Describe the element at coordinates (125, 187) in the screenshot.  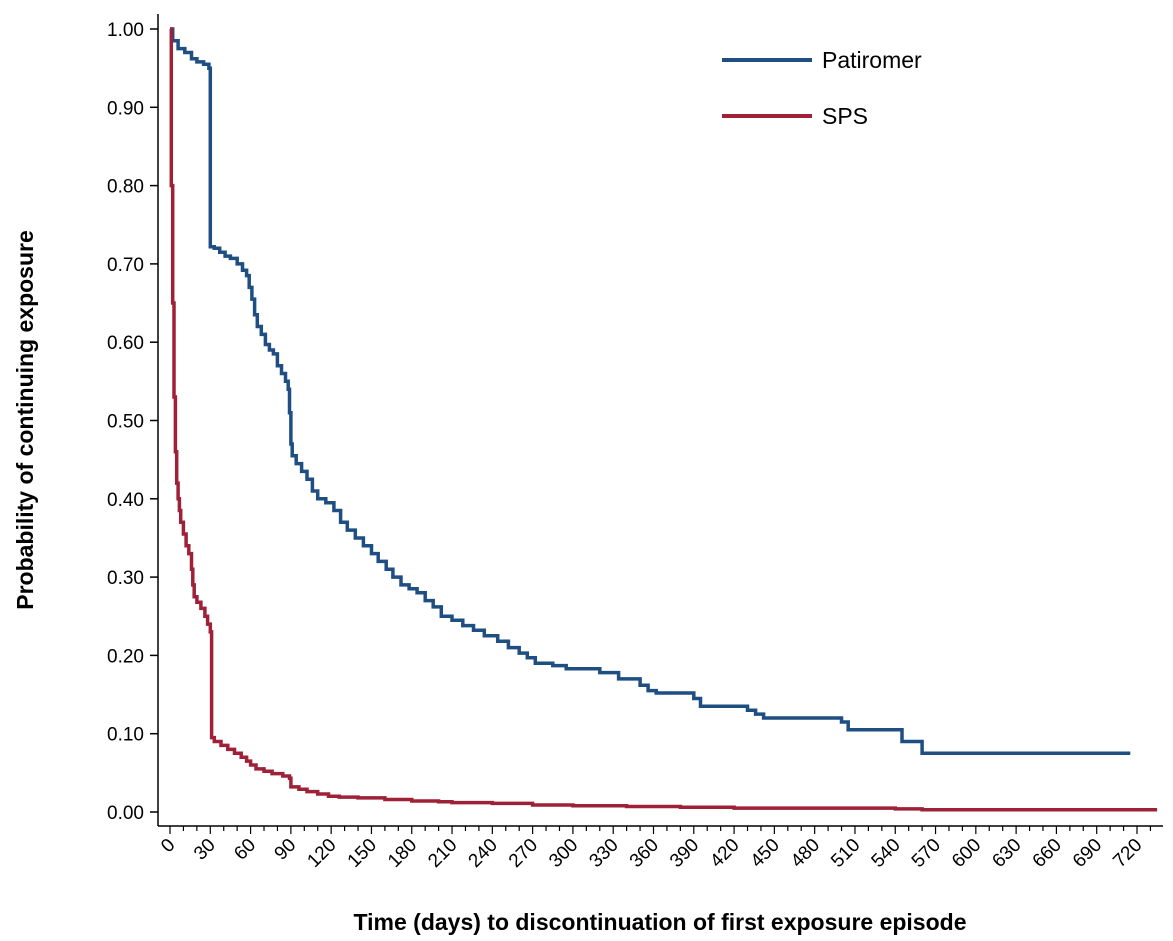
I see `y-tick-label: 0.80` at that location.